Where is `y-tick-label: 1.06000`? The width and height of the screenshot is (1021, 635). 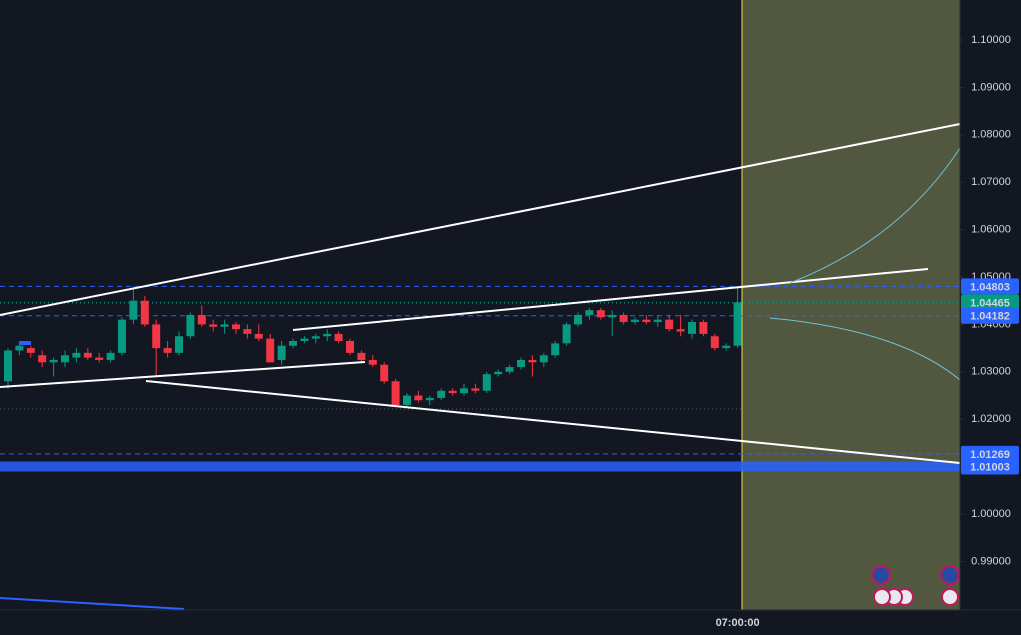
y-tick-label: 1.06000 is located at coordinates (991, 230).